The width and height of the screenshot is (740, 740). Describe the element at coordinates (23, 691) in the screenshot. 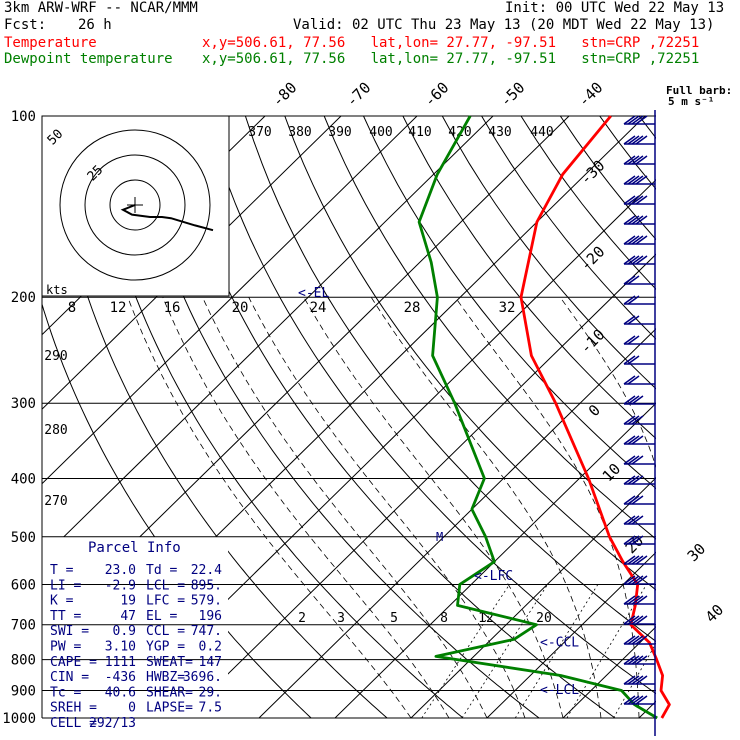

I see `pressure-label: 900` at that location.